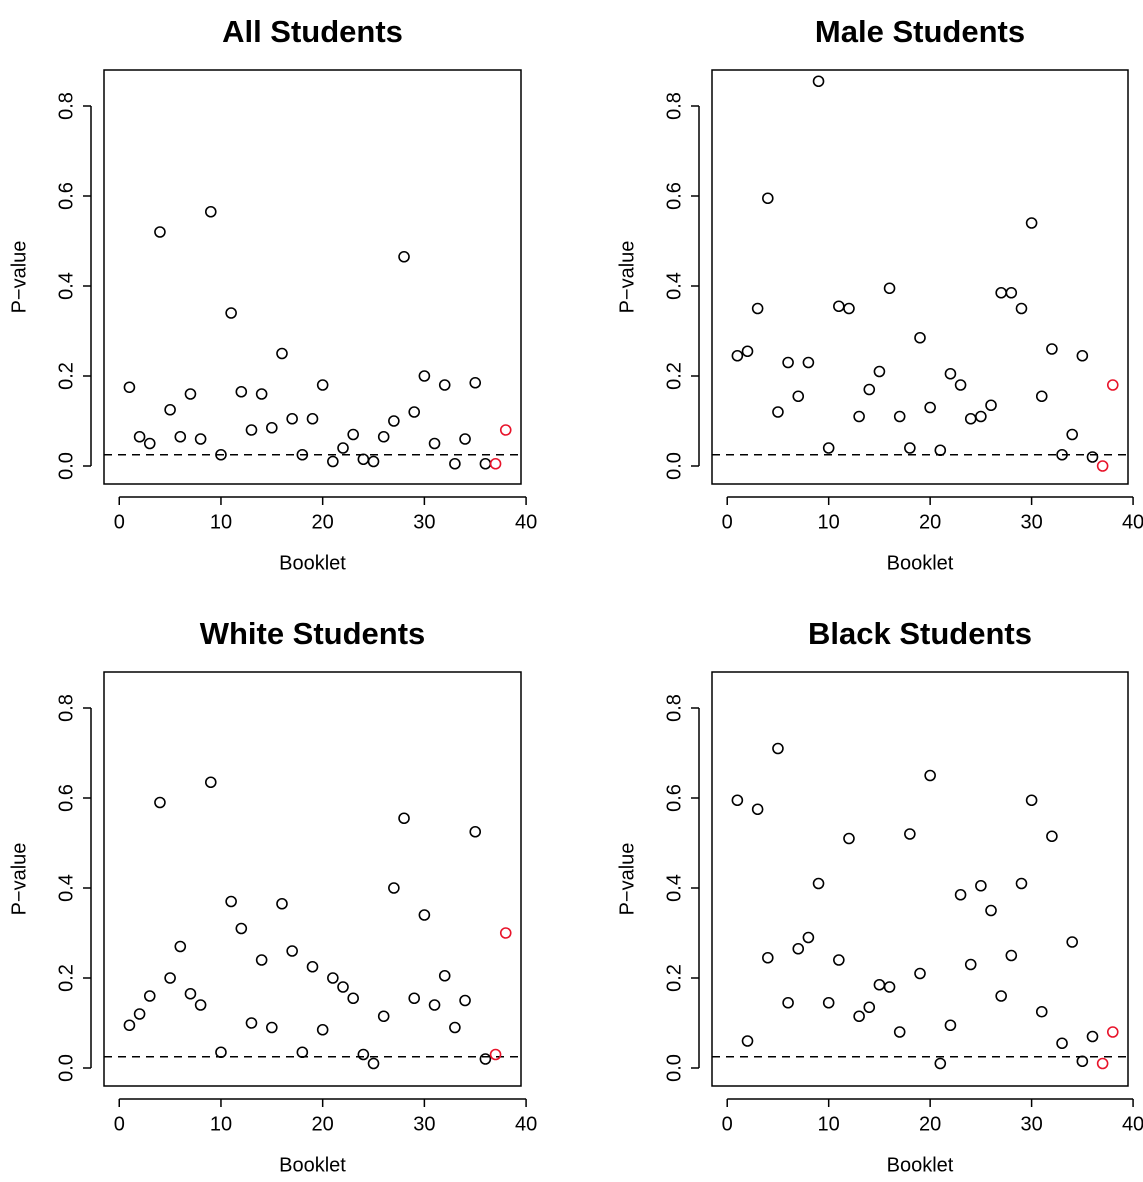  What do you see at coordinates (312, 31) in the screenshot?
I see `panel-title: All Students` at bounding box center [312, 31].